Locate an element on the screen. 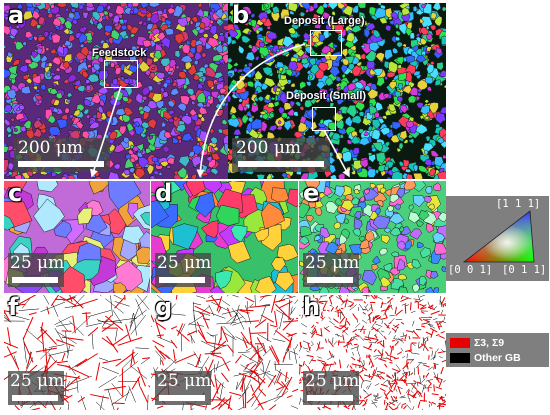 The width and height of the screenshot is (550, 415). gb-map-feedstock: f 25 μm is located at coordinates (77, 352).